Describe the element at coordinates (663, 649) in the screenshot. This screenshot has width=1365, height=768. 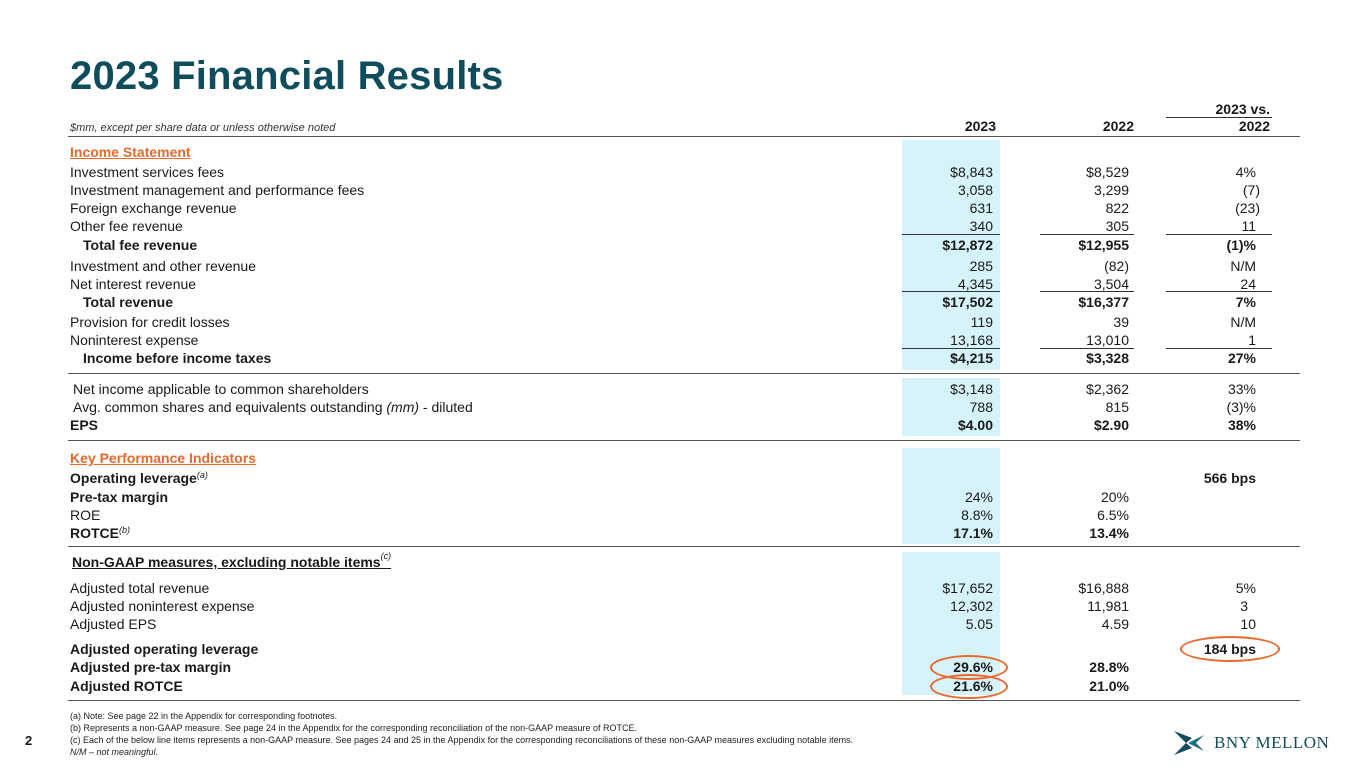
I see `table-row: Adjusted operating leverage 184 bps` at that location.